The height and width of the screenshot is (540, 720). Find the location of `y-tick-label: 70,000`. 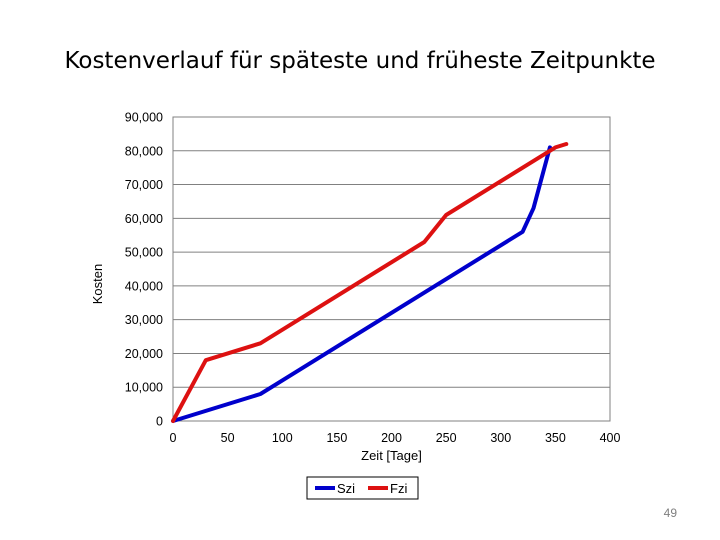

y-tick-label: 70,000 is located at coordinates (144, 185).